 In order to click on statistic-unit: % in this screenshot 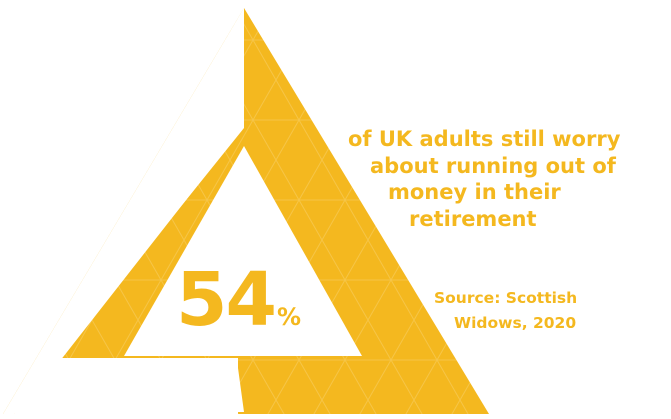, I will do `click(289, 317)`.